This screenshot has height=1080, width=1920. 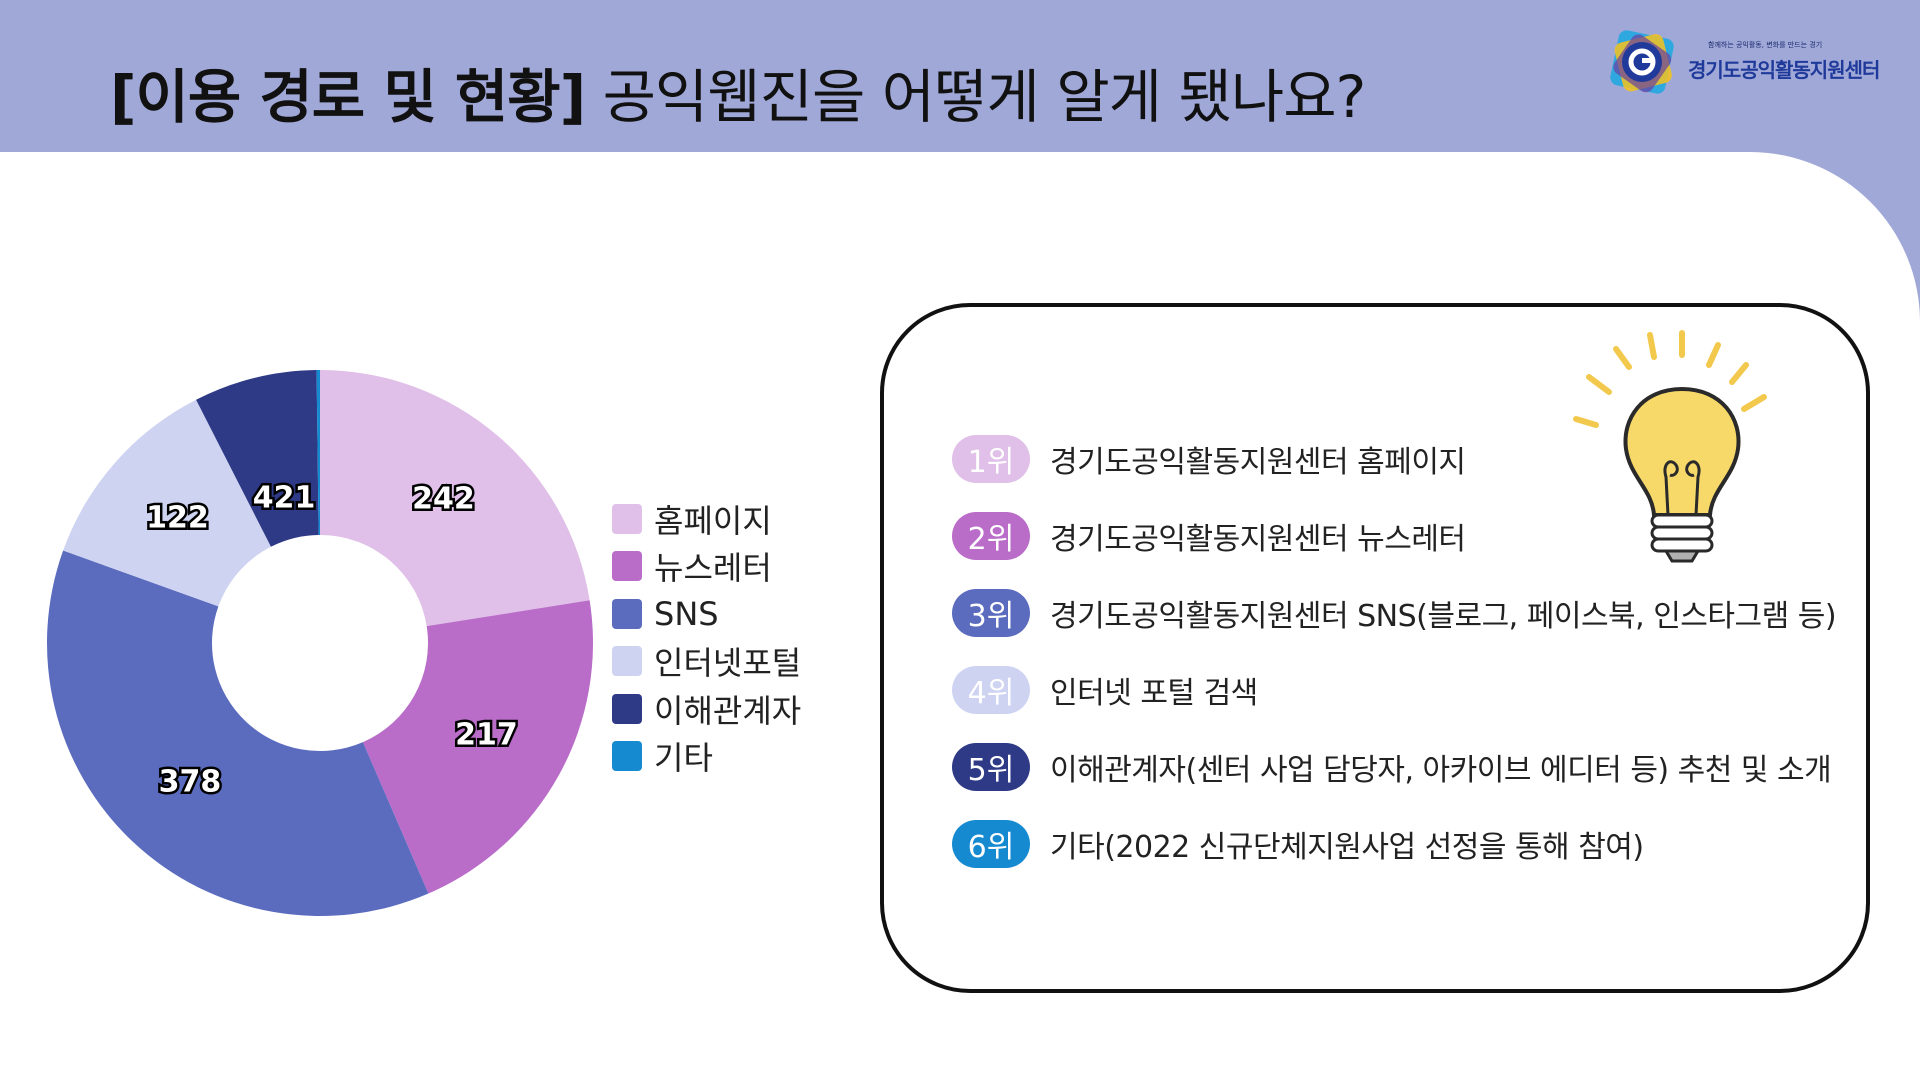 I want to click on rank-row-5: 5위 이해관계자(센터 사업 담당자, 아카이브 에디터 등) 추천 및 소개, so click(x=1392, y=767).